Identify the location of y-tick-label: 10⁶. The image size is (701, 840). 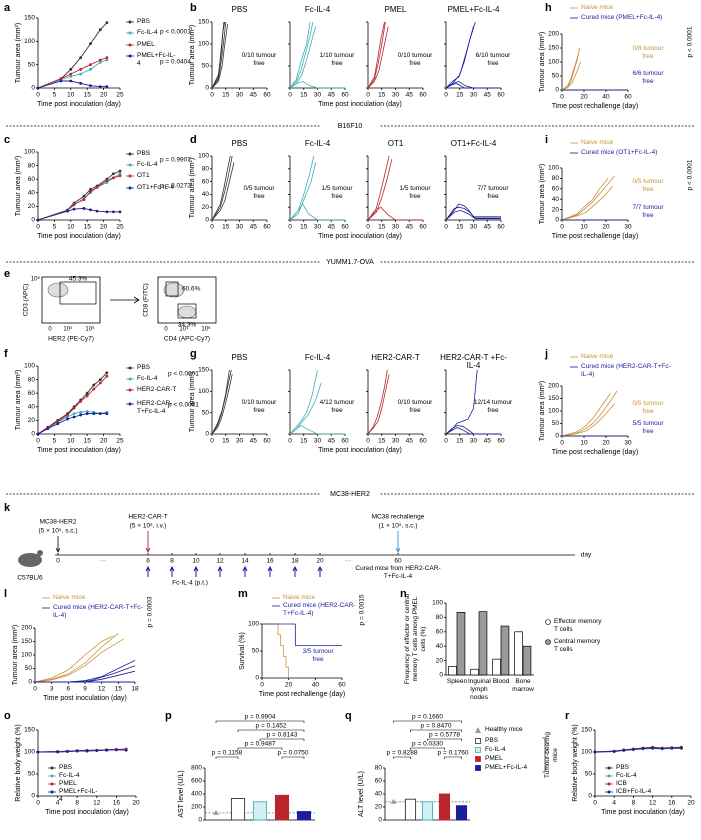
(36, 279).